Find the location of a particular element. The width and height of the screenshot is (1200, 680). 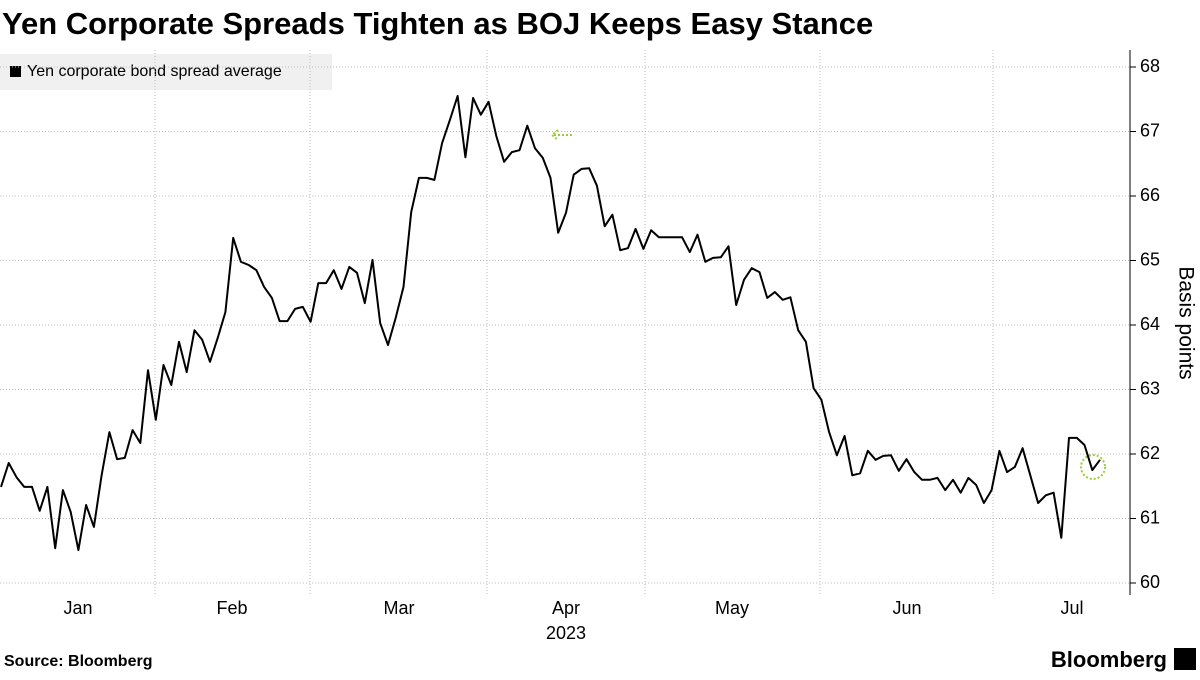

y-tick-label: 64 is located at coordinates (1150, 324).